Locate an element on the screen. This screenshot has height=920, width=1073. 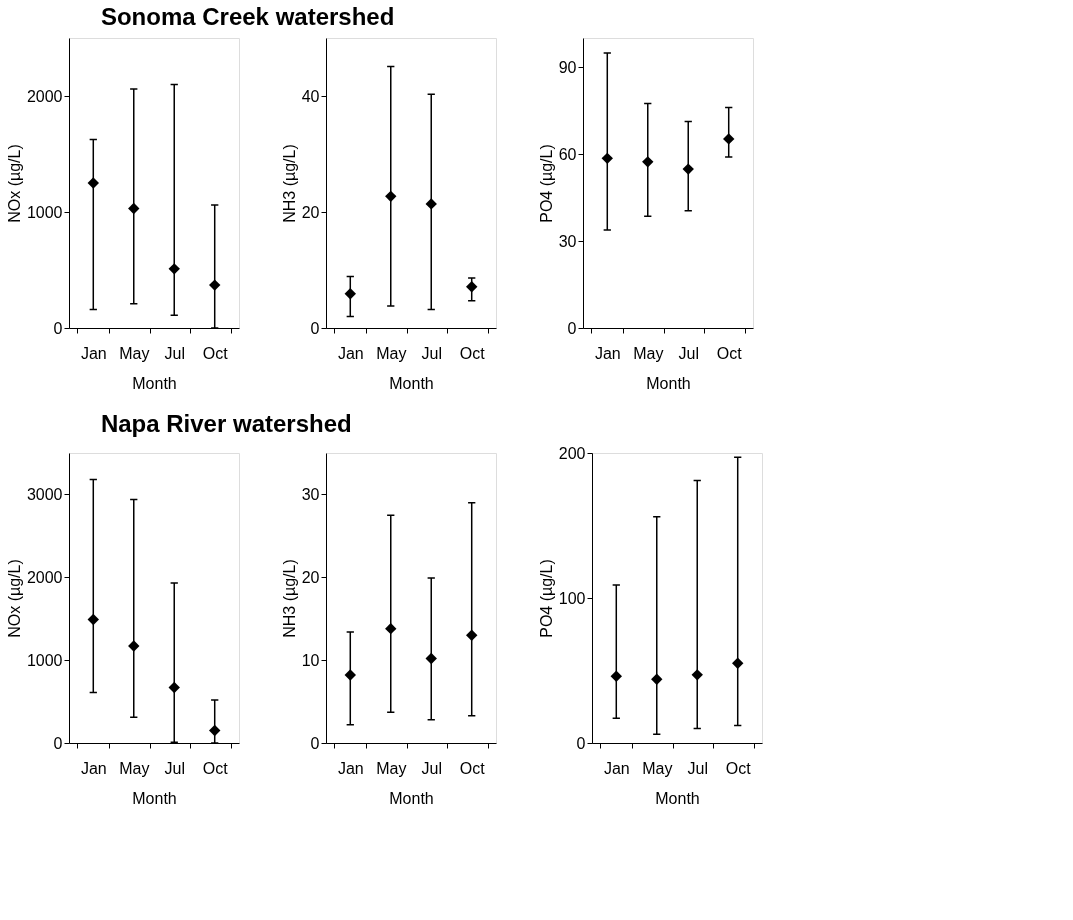
y-tick-label: 200 is located at coordinates (572, 453).